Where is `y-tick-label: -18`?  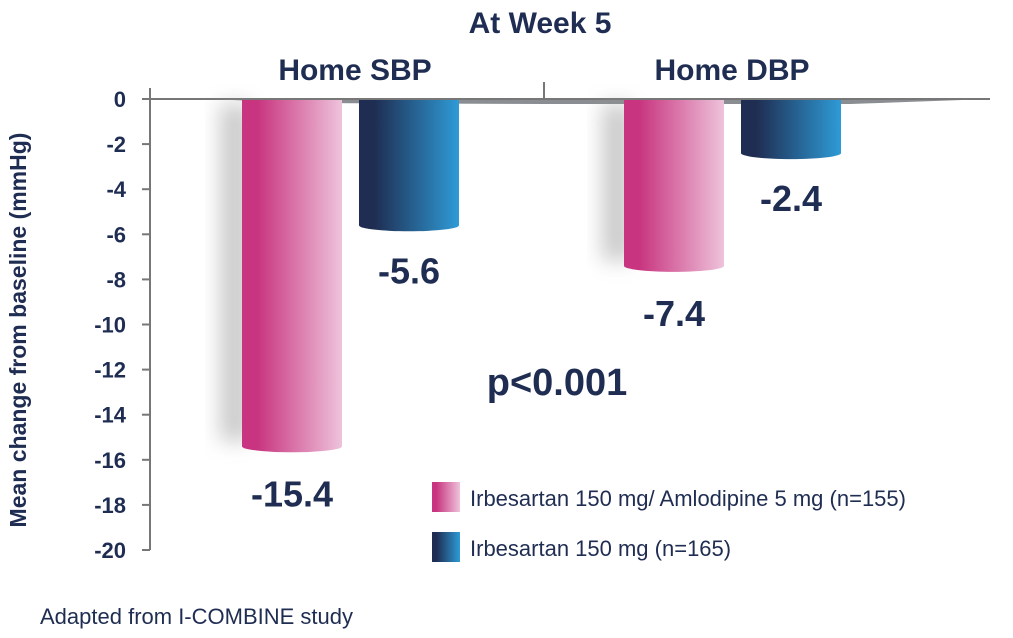
y-tick-label: -18 is located at coordinates (110, 505).